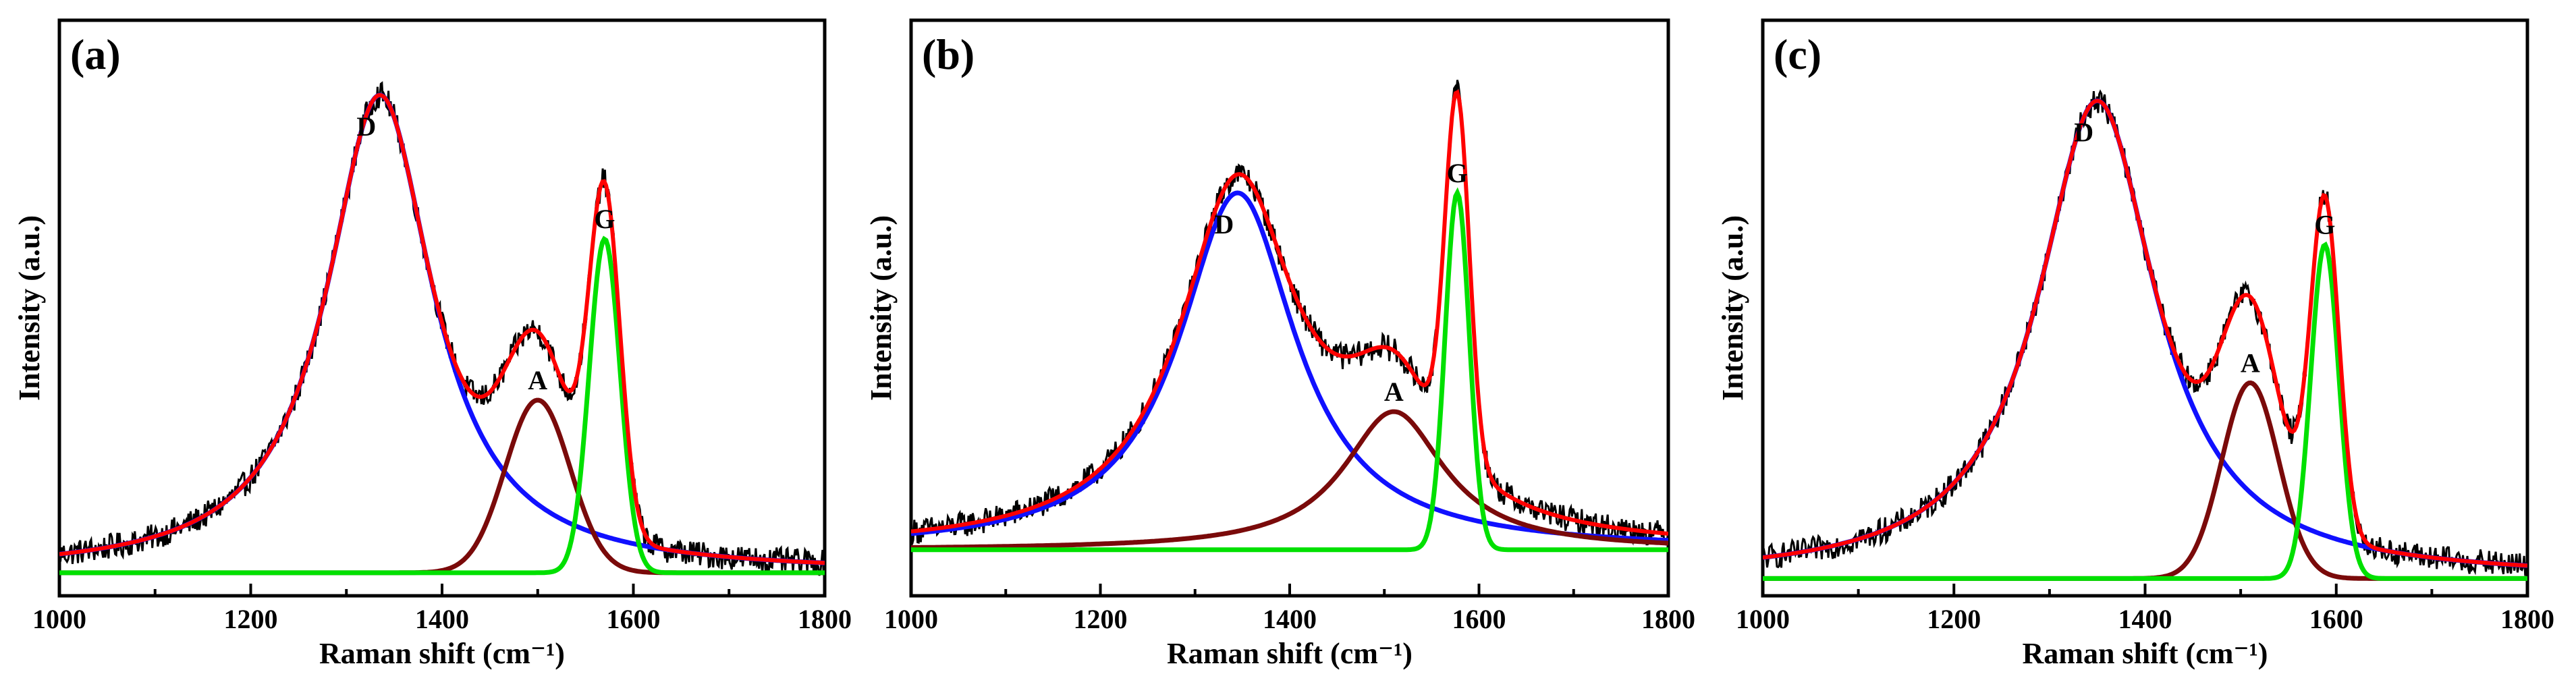  I want to click on peak-D-line, so click(1289, 367).